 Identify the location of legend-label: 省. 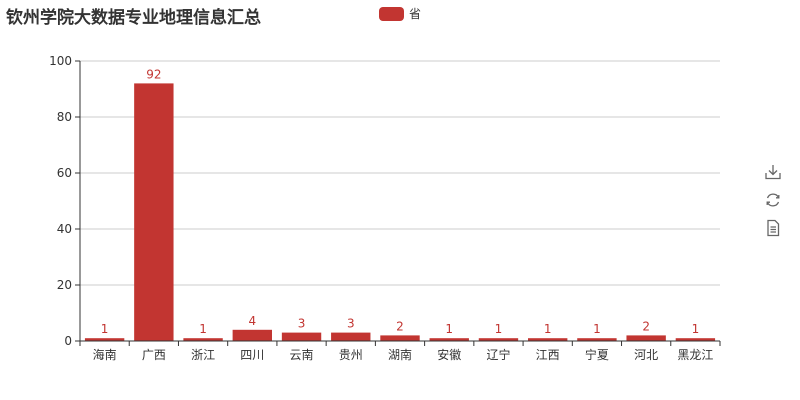
(415, 14).